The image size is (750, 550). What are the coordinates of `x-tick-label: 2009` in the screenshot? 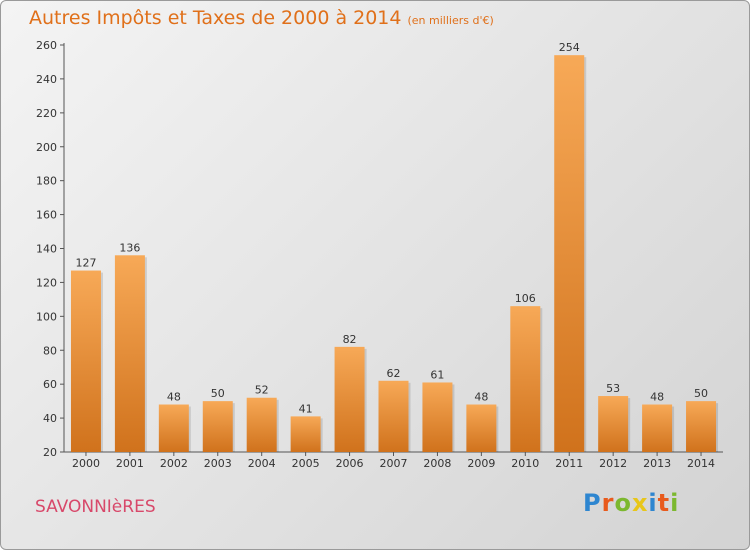 It's located at (481, 463).